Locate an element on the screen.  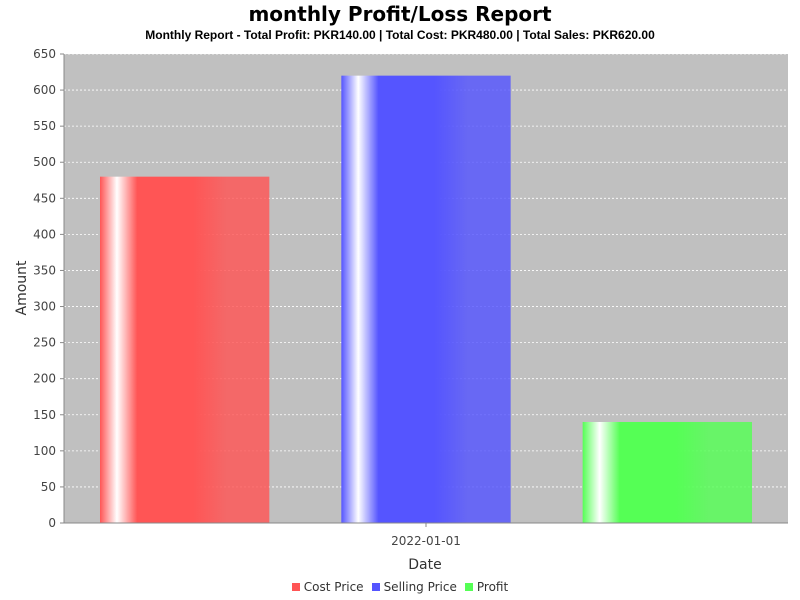
legend-item-selling-price: Selling Price is located at coordinates (414, 587).